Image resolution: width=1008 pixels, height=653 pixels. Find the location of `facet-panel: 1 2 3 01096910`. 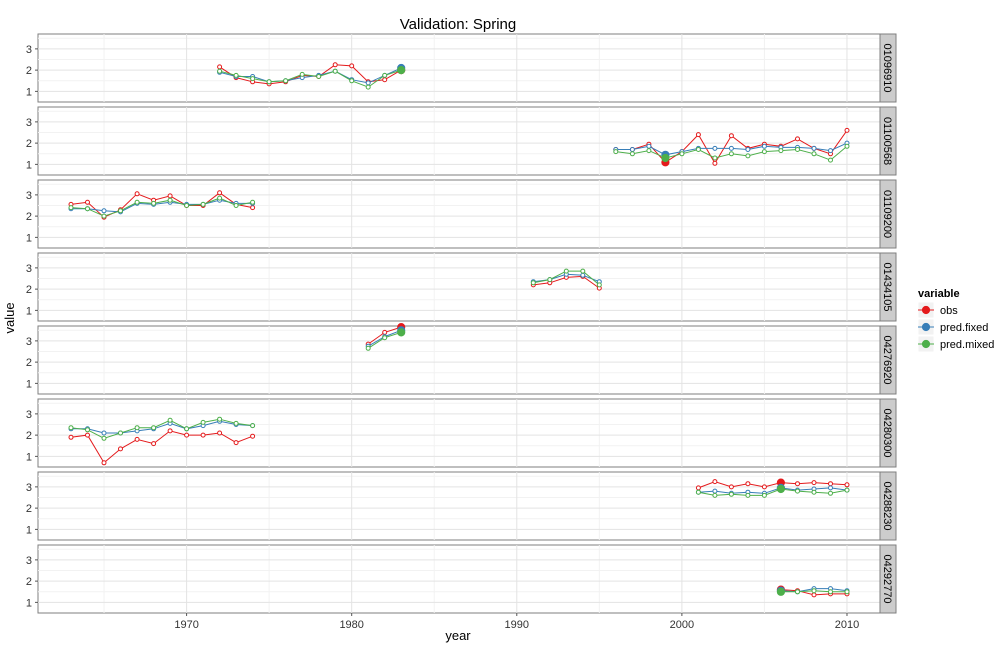

facet-panel: 1 2 3 01096910 is located at coordinates (461, 68).